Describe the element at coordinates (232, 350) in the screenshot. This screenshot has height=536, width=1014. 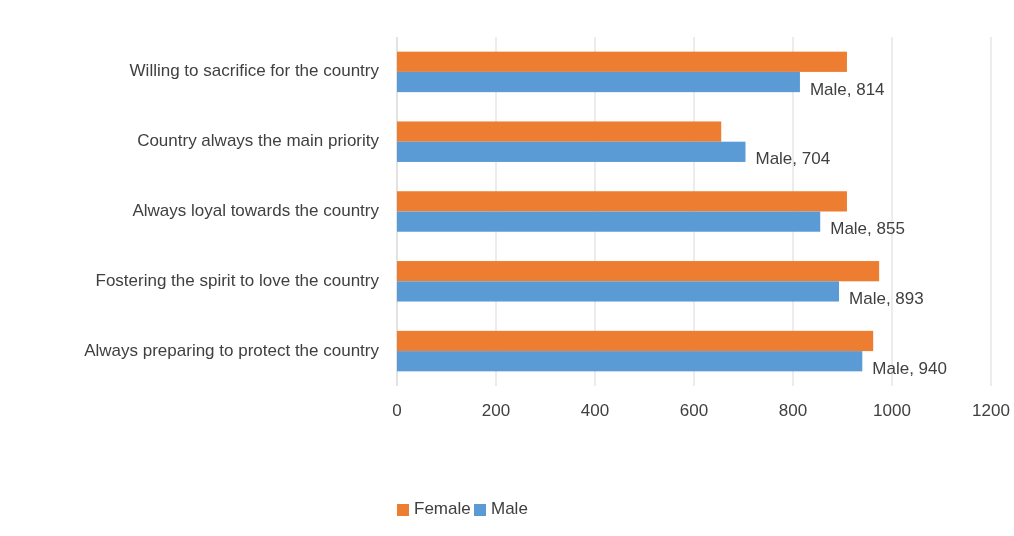
I see `y-tick-label: Always preparing to protect the country` at that location.